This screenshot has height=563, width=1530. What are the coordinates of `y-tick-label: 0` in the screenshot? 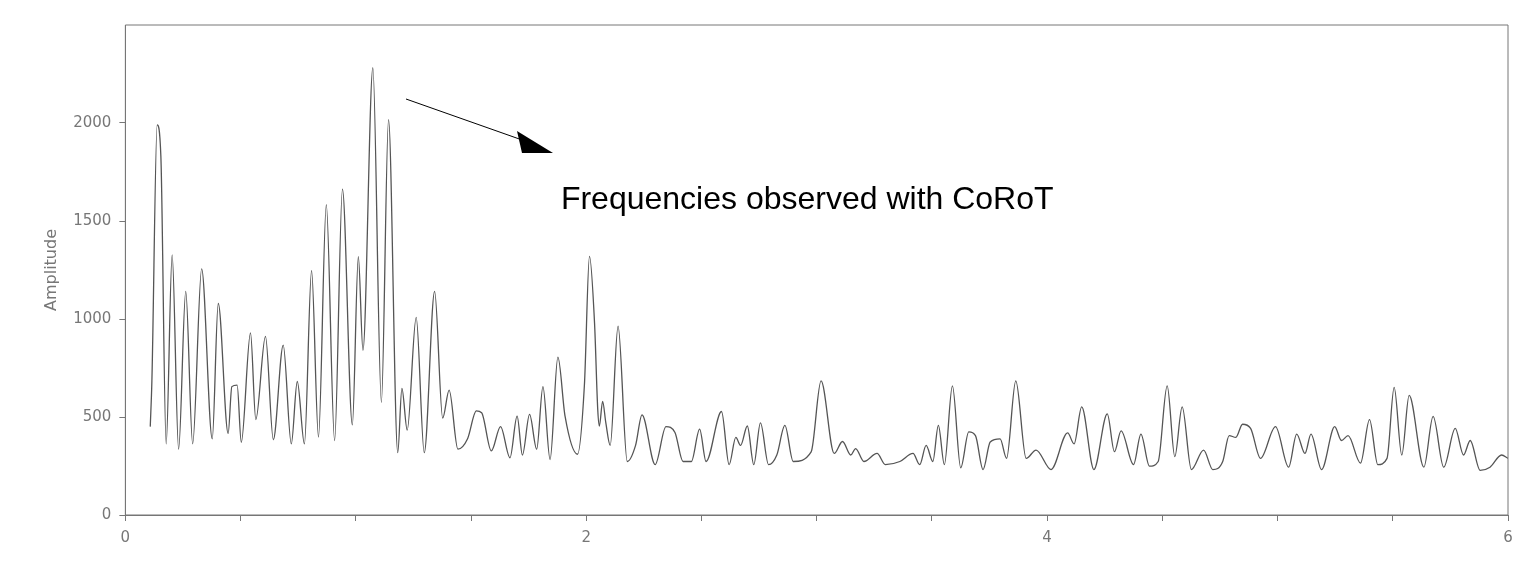 It's located at (106, 513).